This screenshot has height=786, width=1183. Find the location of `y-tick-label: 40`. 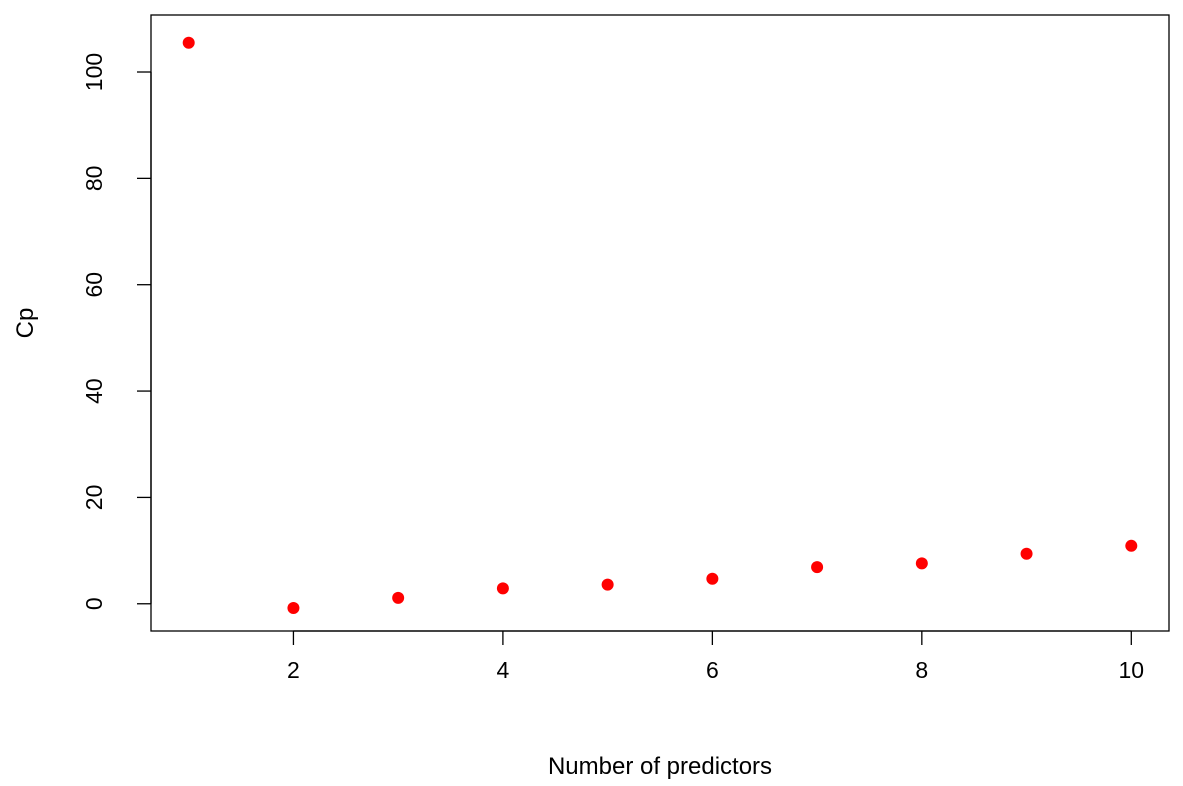

y-tick-label: 40 is located at coordinates (94, 391).